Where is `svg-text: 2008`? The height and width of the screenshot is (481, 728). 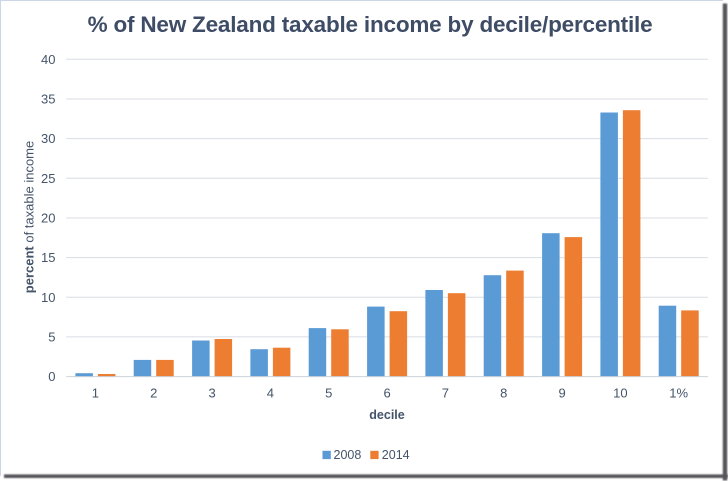 svg-text: 2008 is located at coordinates (348, 455).